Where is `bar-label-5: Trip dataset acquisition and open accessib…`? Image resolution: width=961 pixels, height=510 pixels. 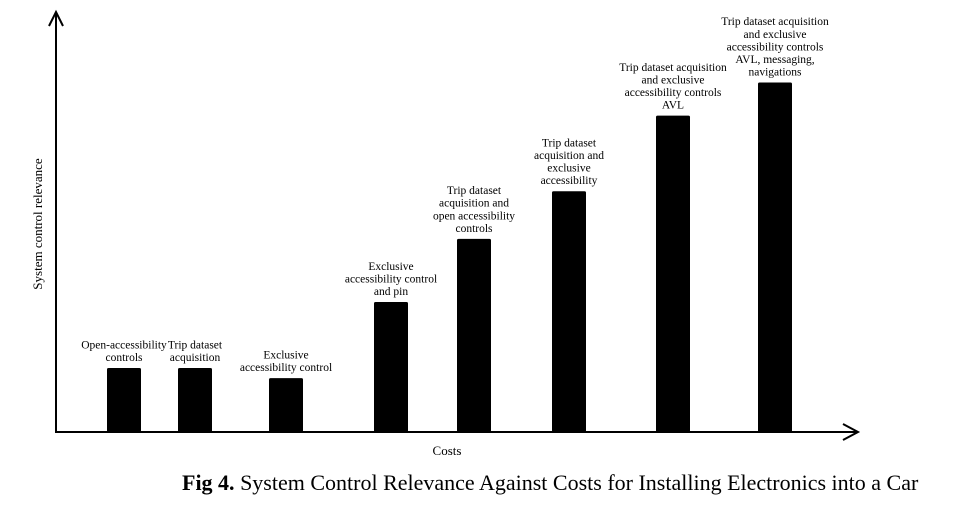 bar-label-5: Trip dataset acquisition and open accessib… is located at coordinates (474, 210).